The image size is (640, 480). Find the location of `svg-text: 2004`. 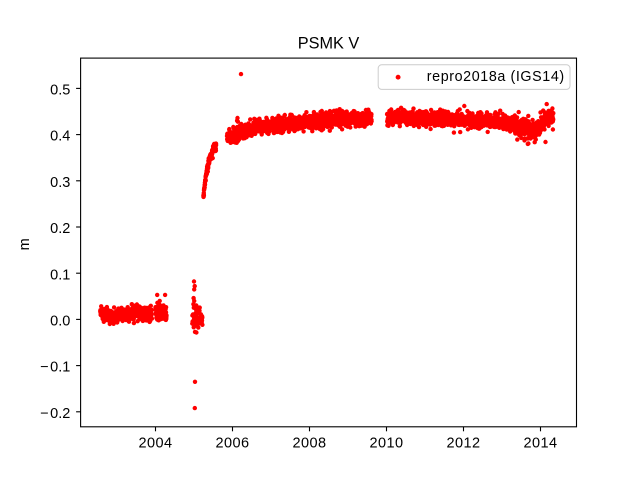

svg-text: 2004 is located at coordinates (155, 443).